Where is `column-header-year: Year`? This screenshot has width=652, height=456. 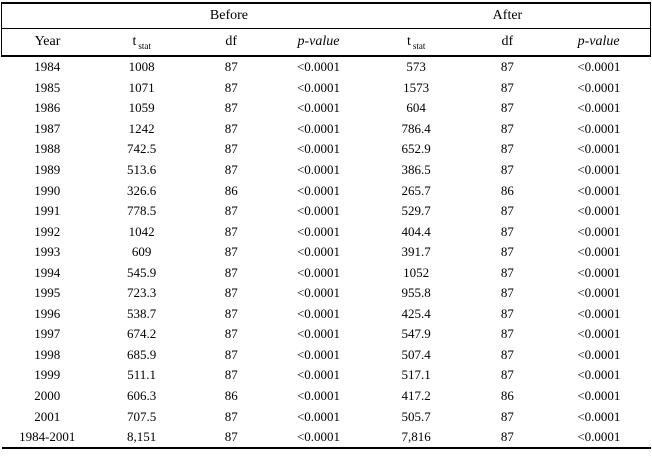
column-header-year: Year is located at coordinates (47, 42).